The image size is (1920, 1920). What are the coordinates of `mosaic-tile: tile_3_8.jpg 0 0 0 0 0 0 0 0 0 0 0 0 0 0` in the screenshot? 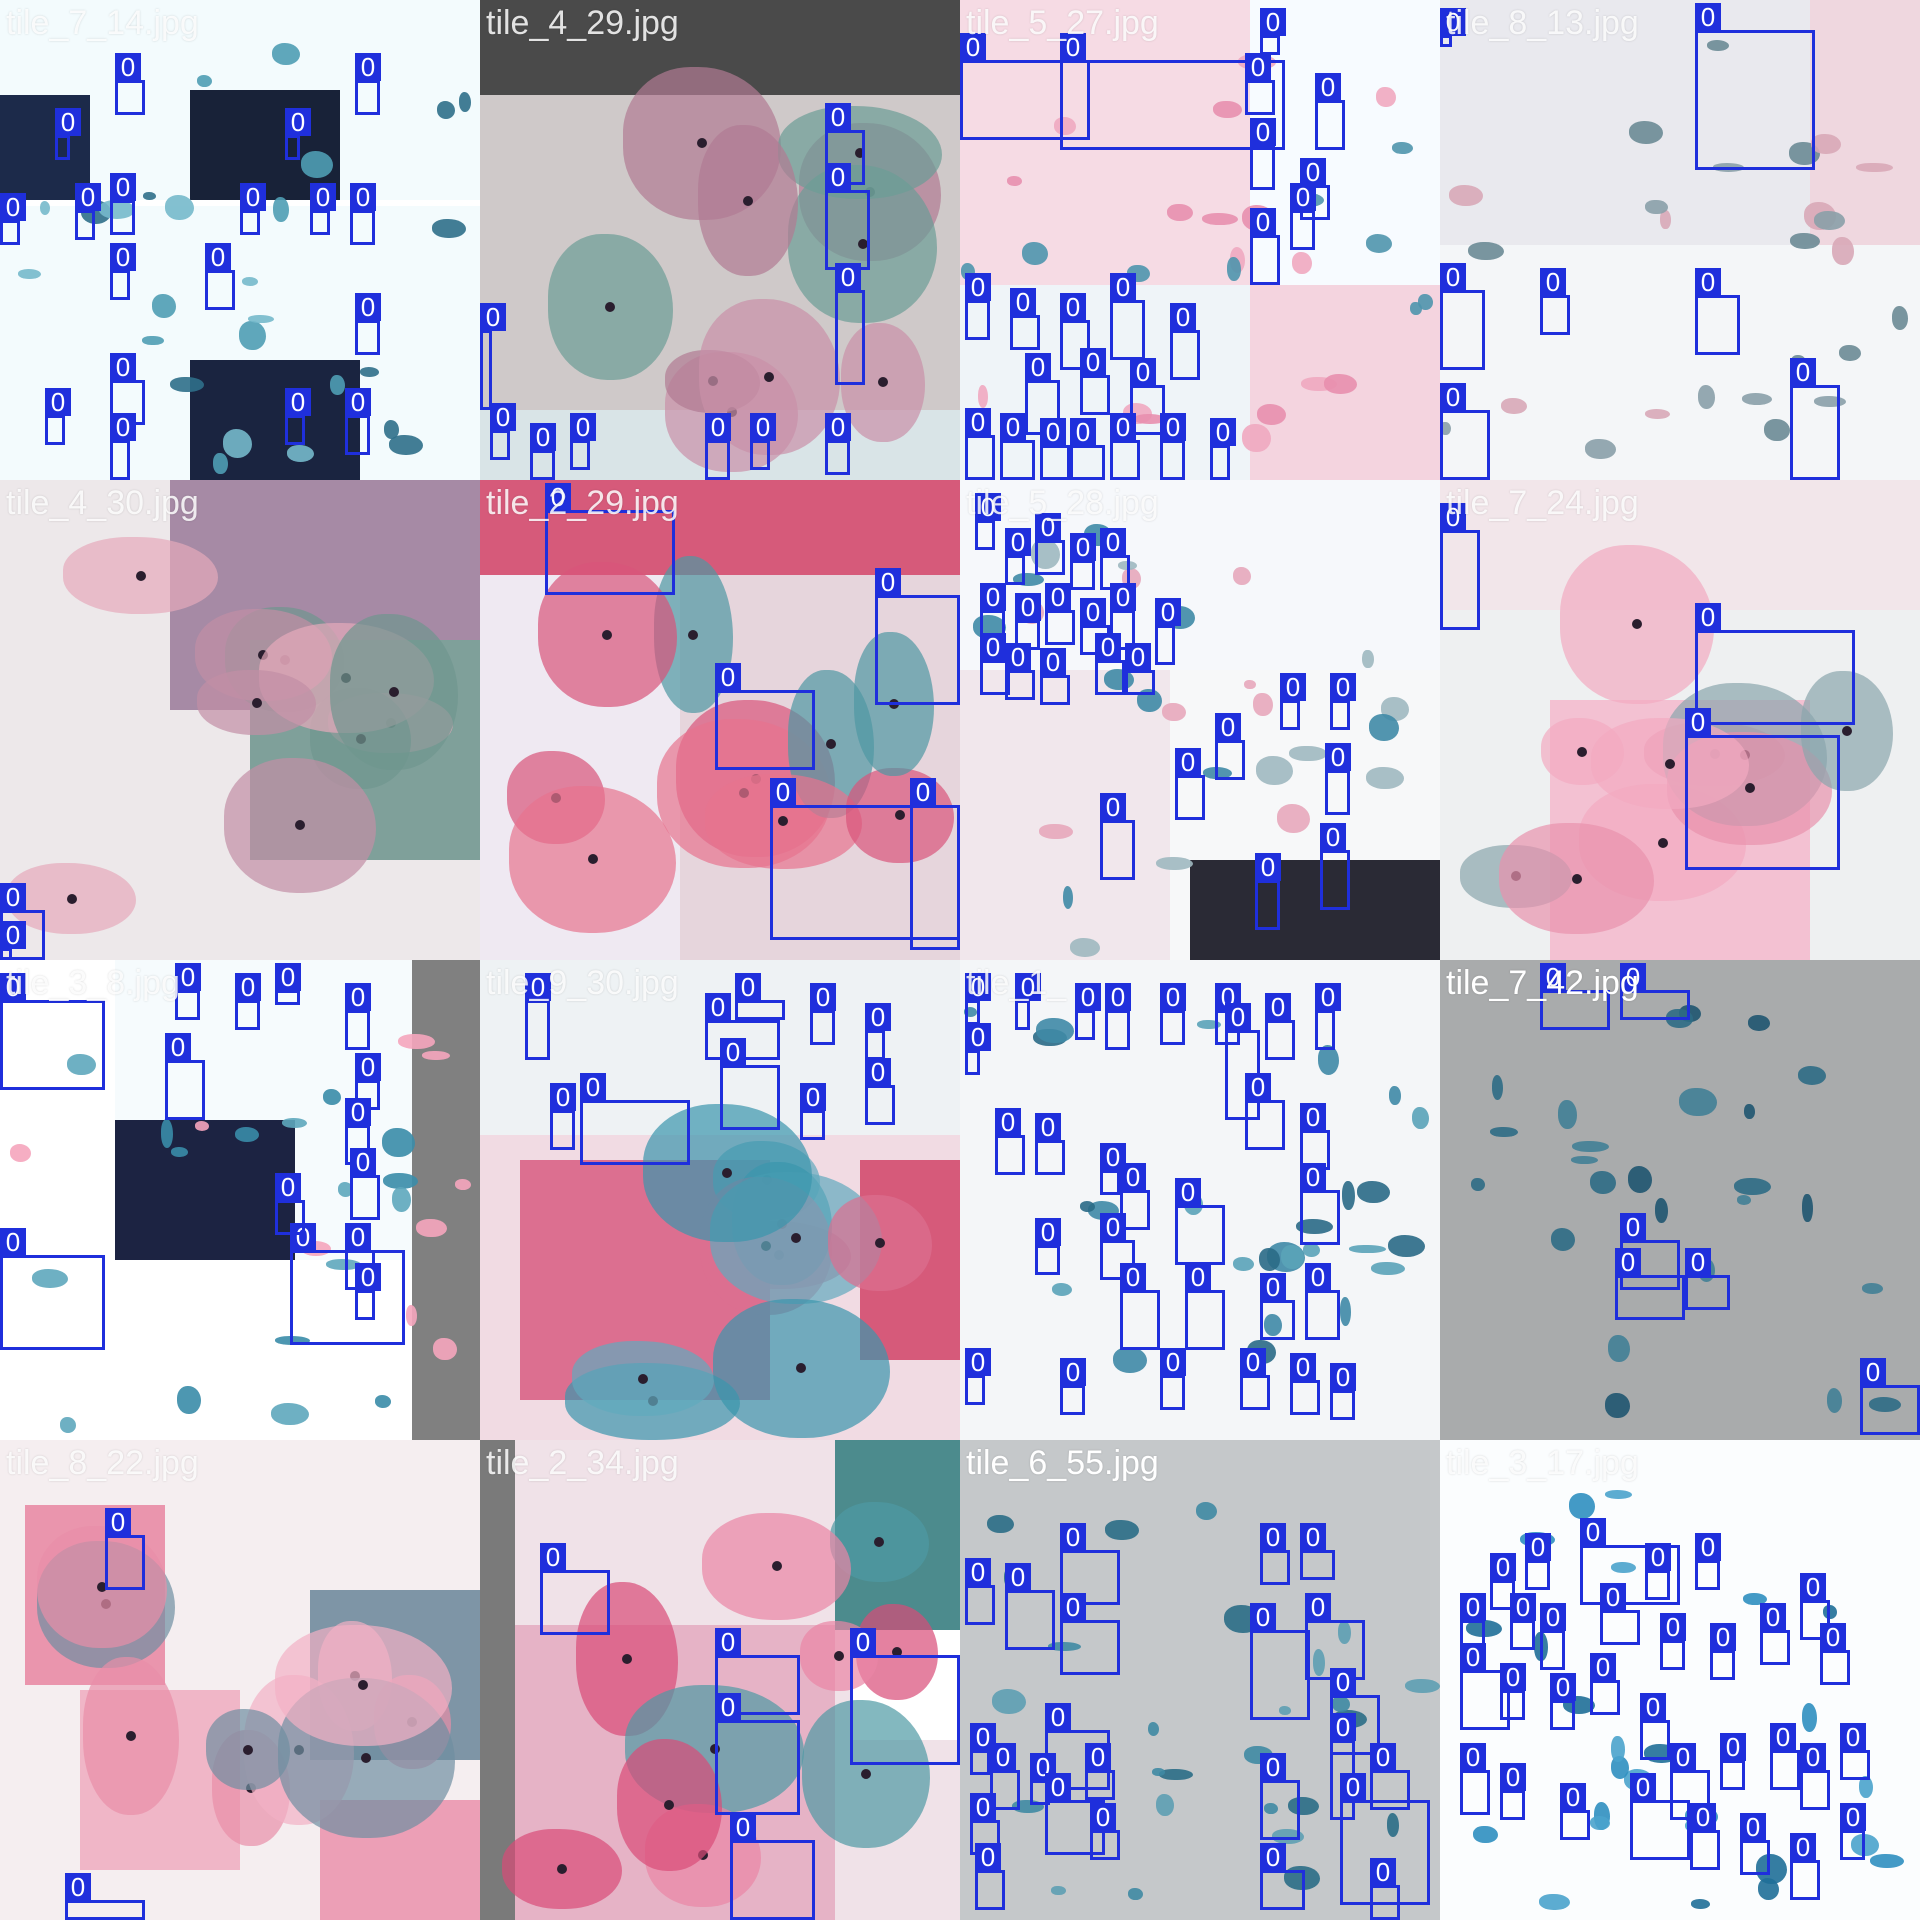 It's located at (240, 1200).